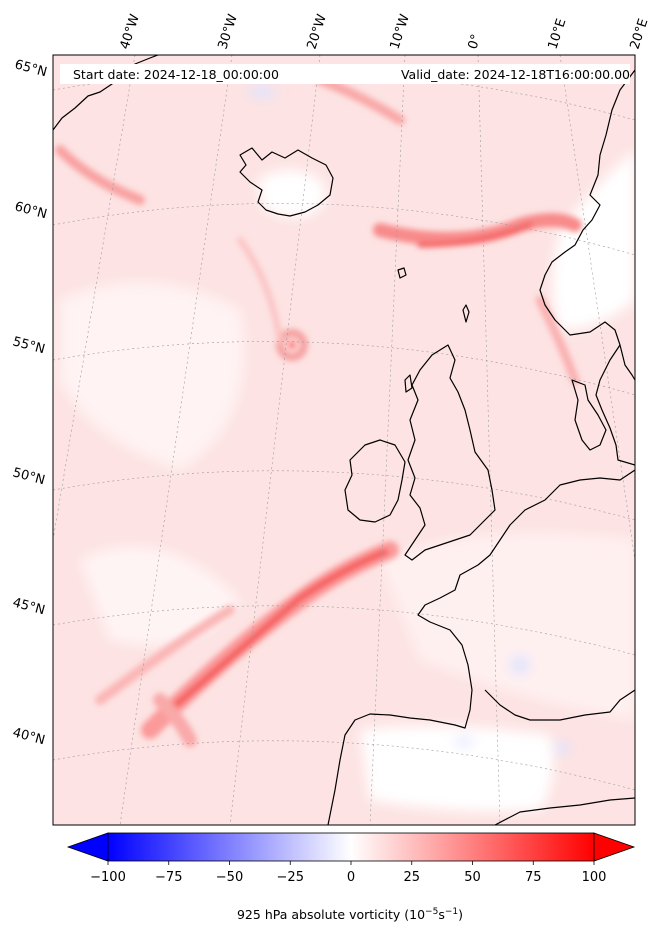 The height and width of the screenshot is (936, 659). I want to click on faroe-islands, so click(402, 273).